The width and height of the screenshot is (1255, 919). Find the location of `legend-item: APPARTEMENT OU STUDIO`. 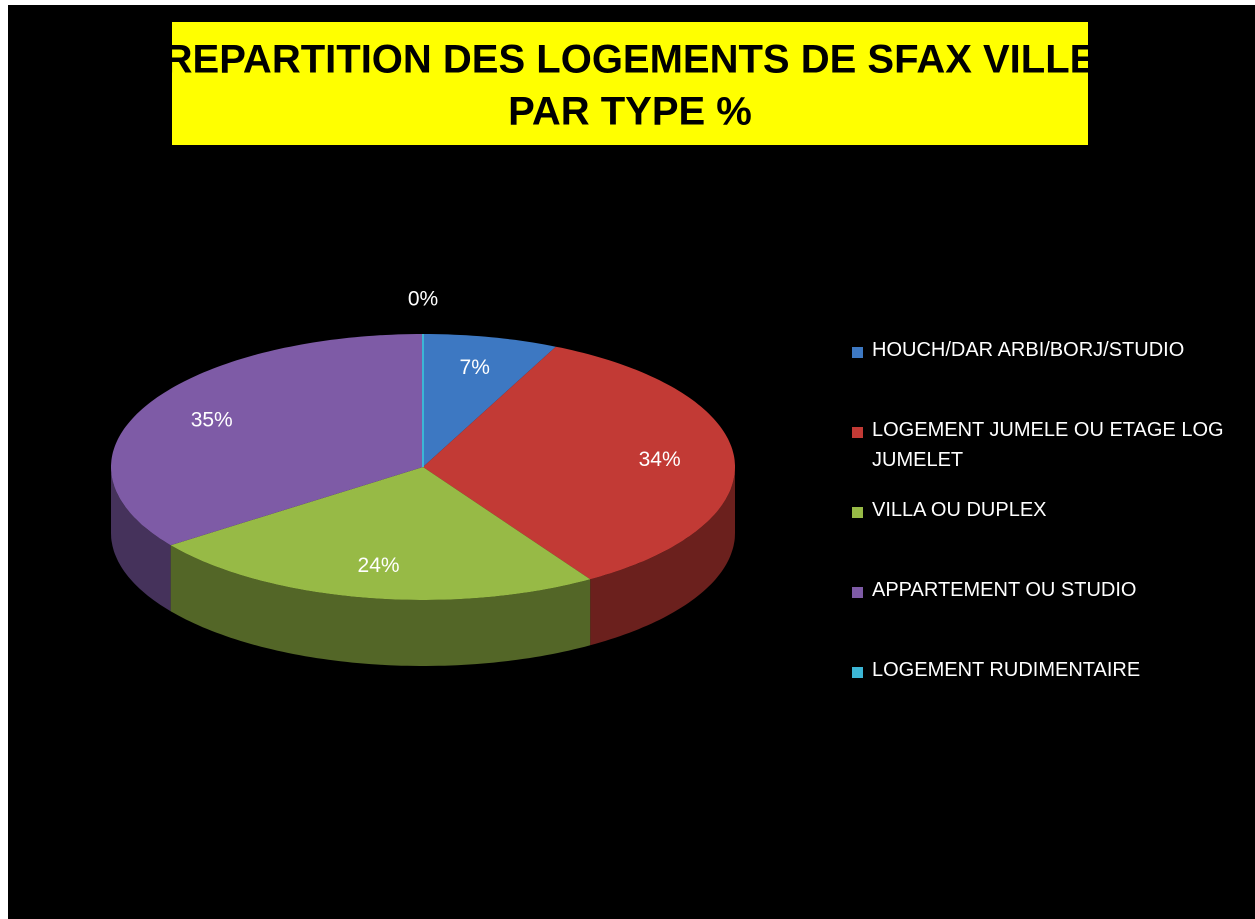

legend-item: APPARTEMENT OU STUDIO is located at coordinates (1047, 619).